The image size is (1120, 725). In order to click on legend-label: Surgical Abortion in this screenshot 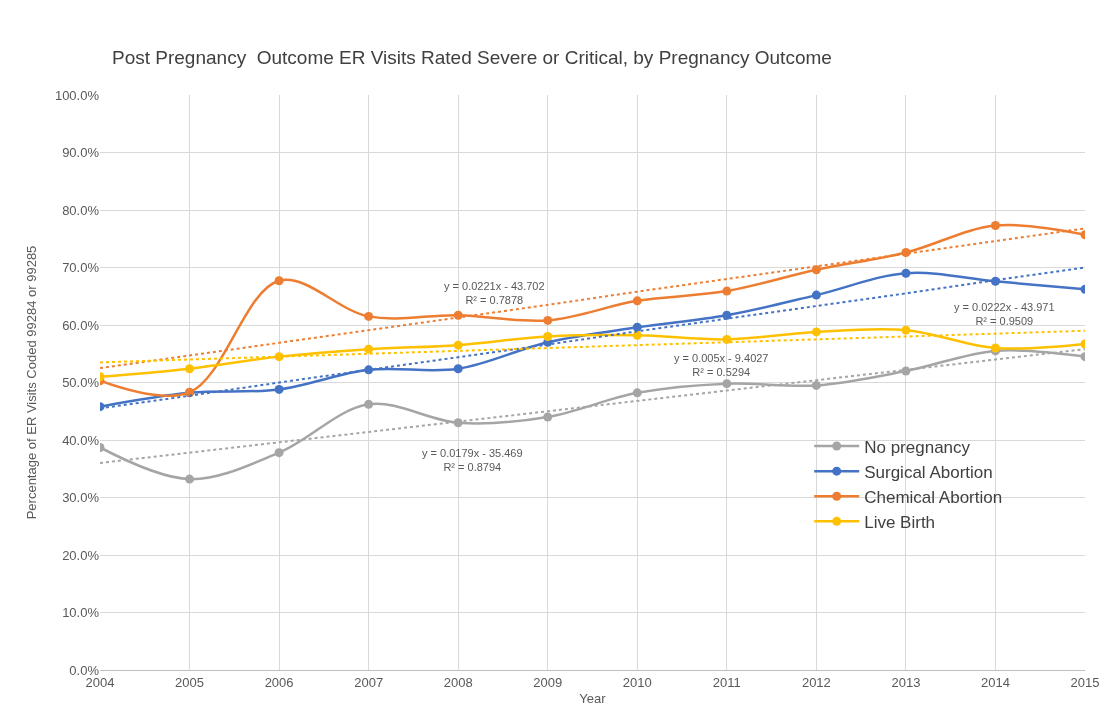, I will do `click(928, 472)`.